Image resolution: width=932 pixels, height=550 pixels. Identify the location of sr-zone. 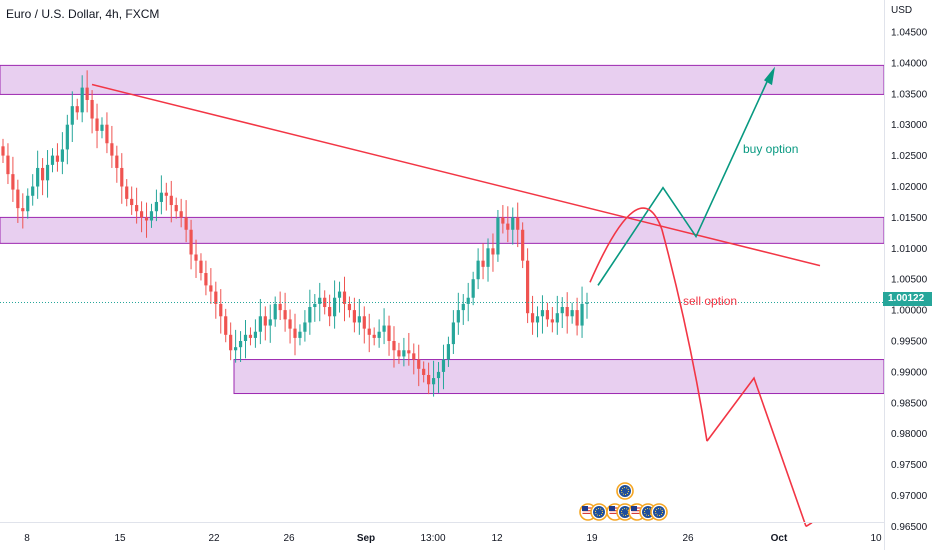
(559, 377).